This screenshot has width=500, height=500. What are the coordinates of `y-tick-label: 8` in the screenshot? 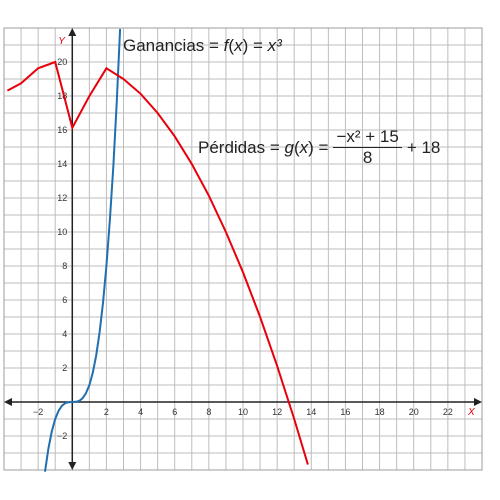 It's located at (64, 266).